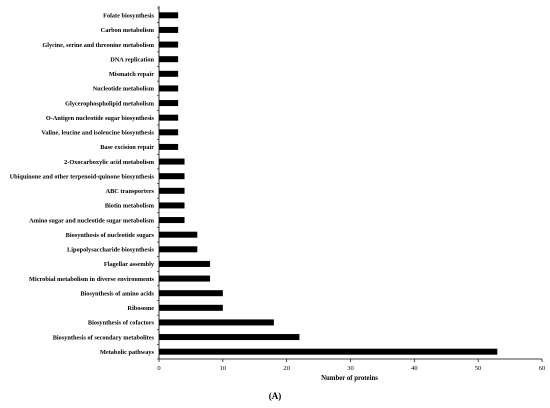 This screenshot has height=408, width=550. I want to click on category-label: DNA replication, so click(132, 59).